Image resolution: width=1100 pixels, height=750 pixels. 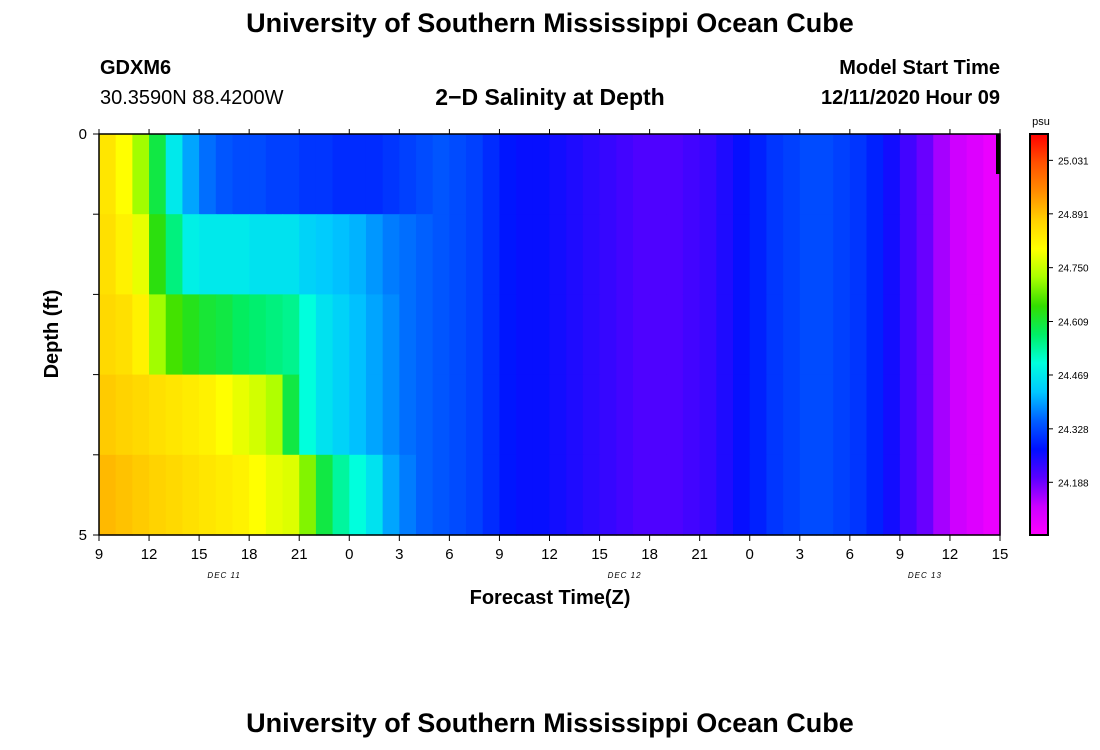 What do you see at coordinates (574, 575) in the screenshot?
I see `date-labels: DEC 11 DEC 12 DEC 13` at bounding box center [574, 575].